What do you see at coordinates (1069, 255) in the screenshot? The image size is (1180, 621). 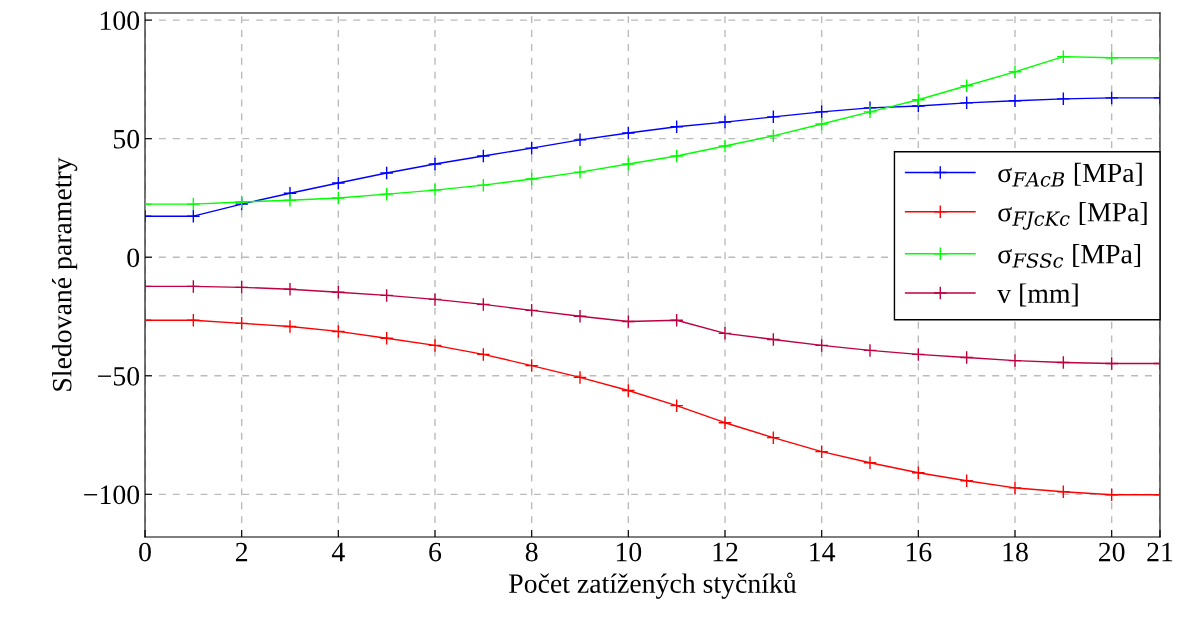 I see `legend-label: σ$_{FSSc}$ [MPa]` at bounding box center [1069, 255].